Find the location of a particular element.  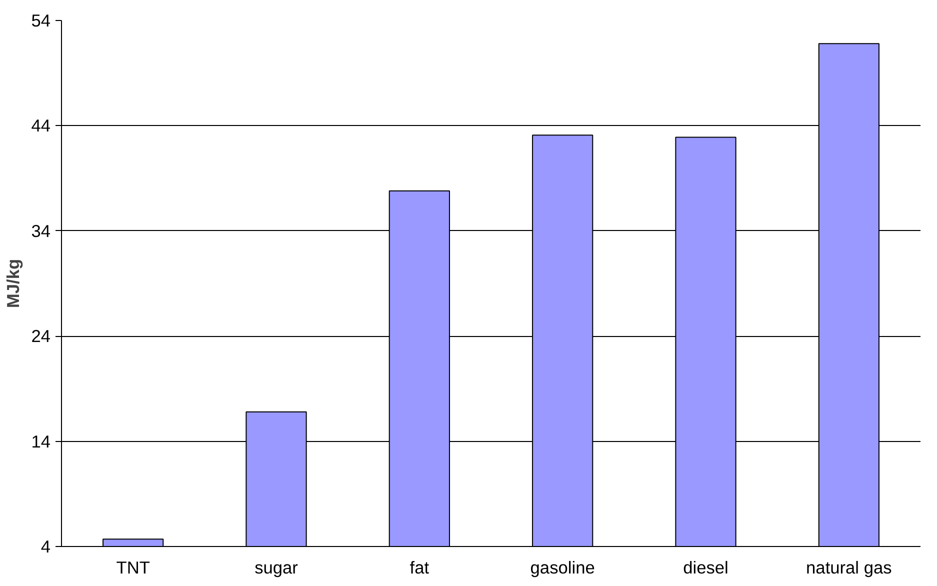

y-axis-title: MJ/kg is located at coordinates (13, 283).